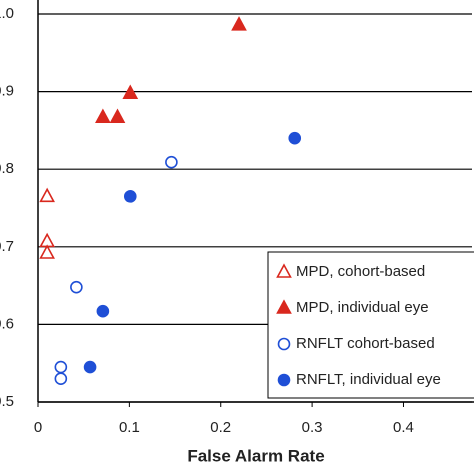  I want to click on x-tick-label: 0.4, so click(403, 427).